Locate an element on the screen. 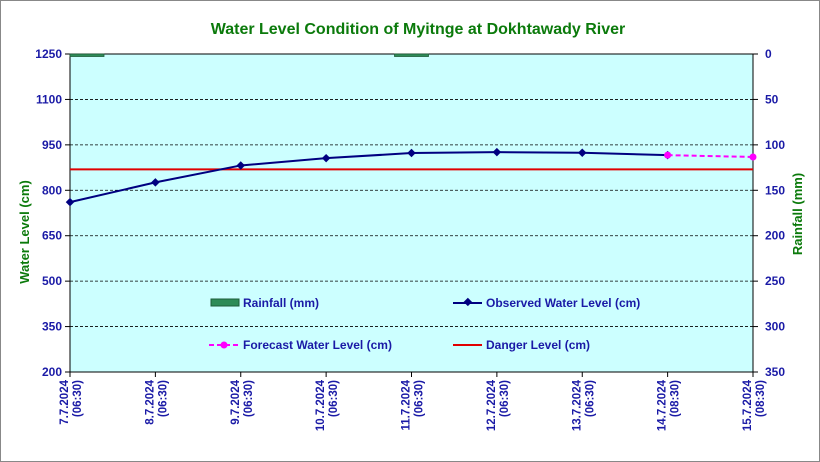  x-tick-label: 13.7.2024 (06:30) is located at coordinates (583, 405).